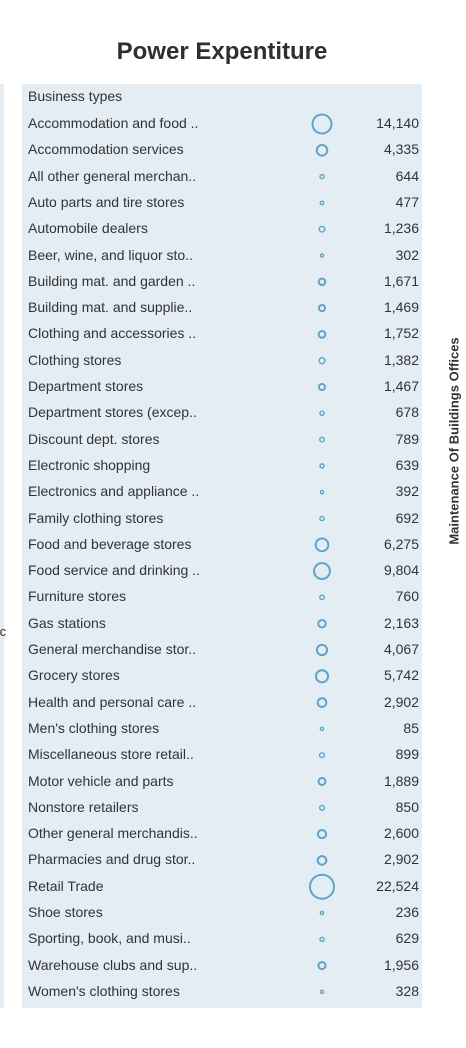  Describe the element at coordinates (66, 885) in the screenshot. I see `category-label: Retail Trade` at that location.